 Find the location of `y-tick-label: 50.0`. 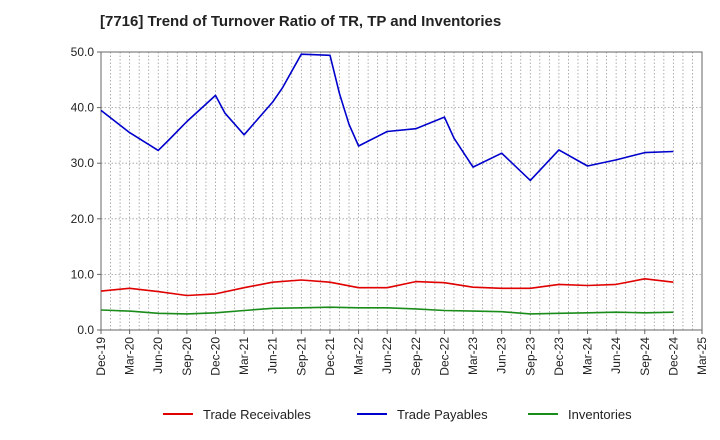

y-tick-label: 50.0 is located at coordinates (83, 52).